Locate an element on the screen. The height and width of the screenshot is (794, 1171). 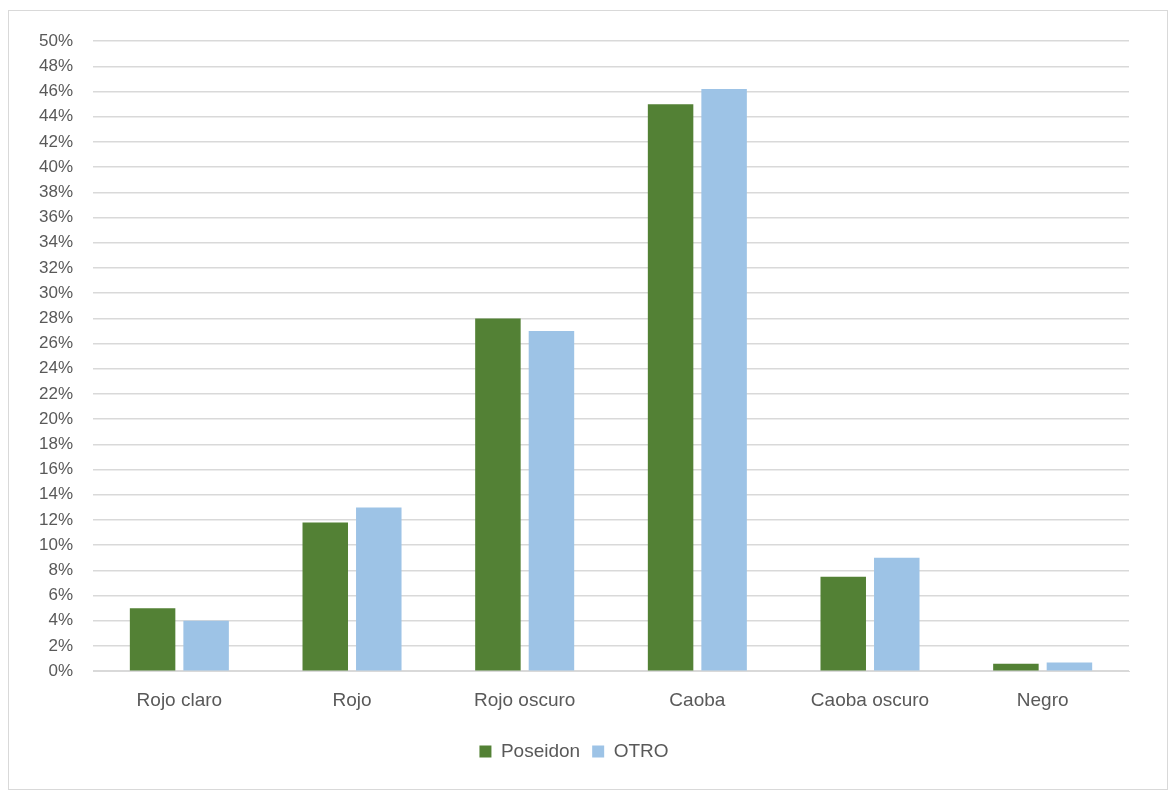
y-tick-label: 42% is located at coordinates (56, 141).